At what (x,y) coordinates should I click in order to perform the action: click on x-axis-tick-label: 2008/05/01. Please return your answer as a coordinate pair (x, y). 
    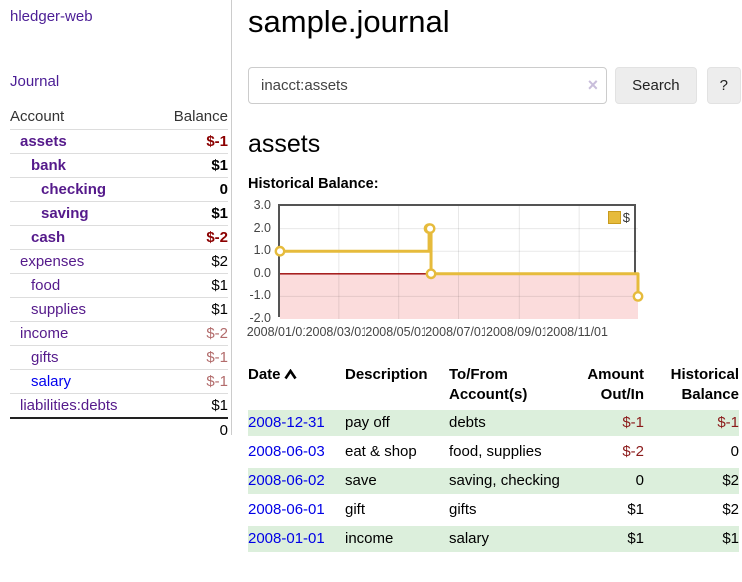
    Looking at the image, I should click on (396, 332).